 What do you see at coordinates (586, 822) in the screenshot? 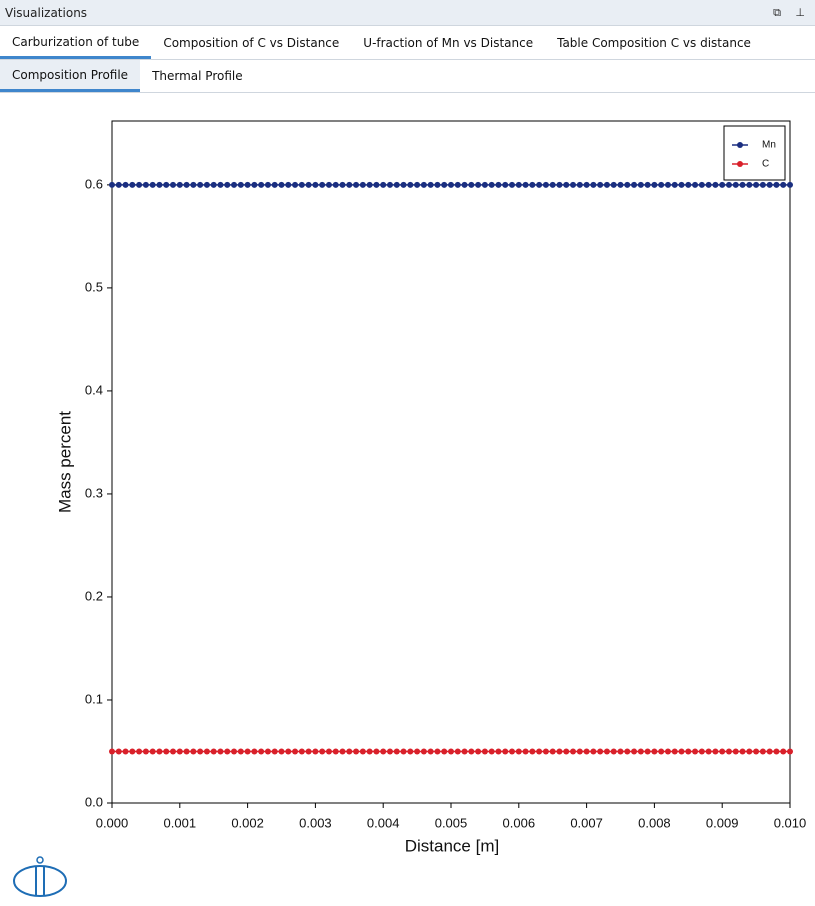
I see `x-tick-label: 0.007` at bounding box center [586, 822].